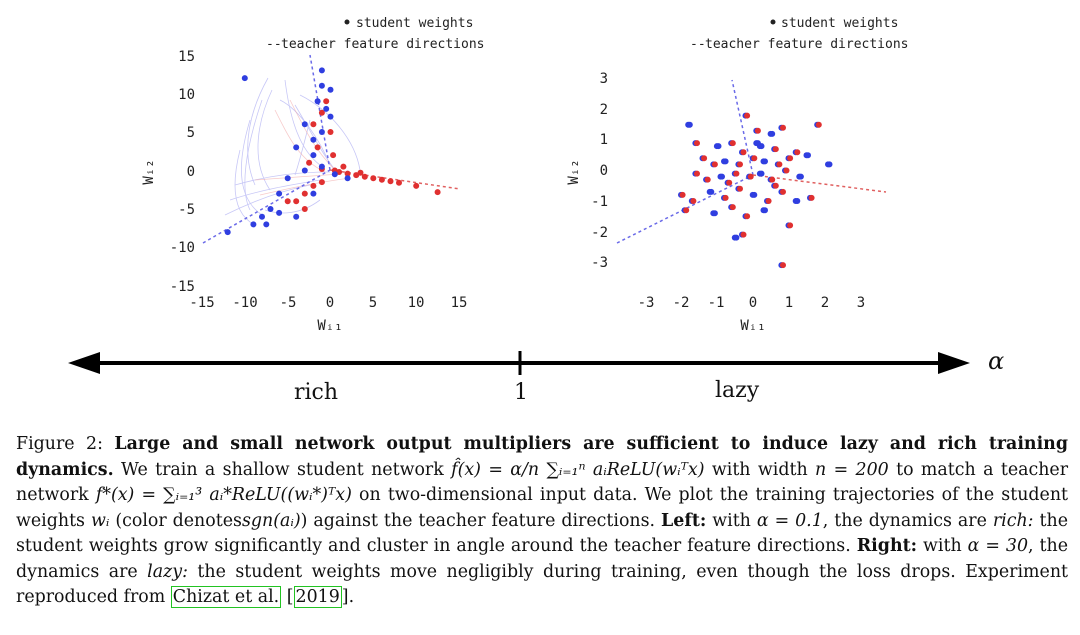 Image resolution: width=1080 pixels, height=635 pixels. I want to click on equation: wᵢ, so click(100, 520).